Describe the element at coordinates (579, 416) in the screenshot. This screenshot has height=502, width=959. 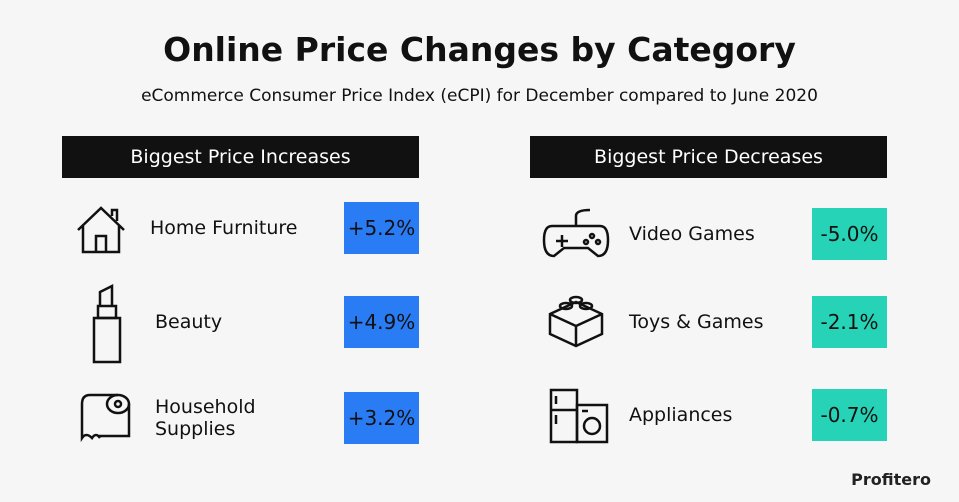
I see `appliances-icon` at that location.